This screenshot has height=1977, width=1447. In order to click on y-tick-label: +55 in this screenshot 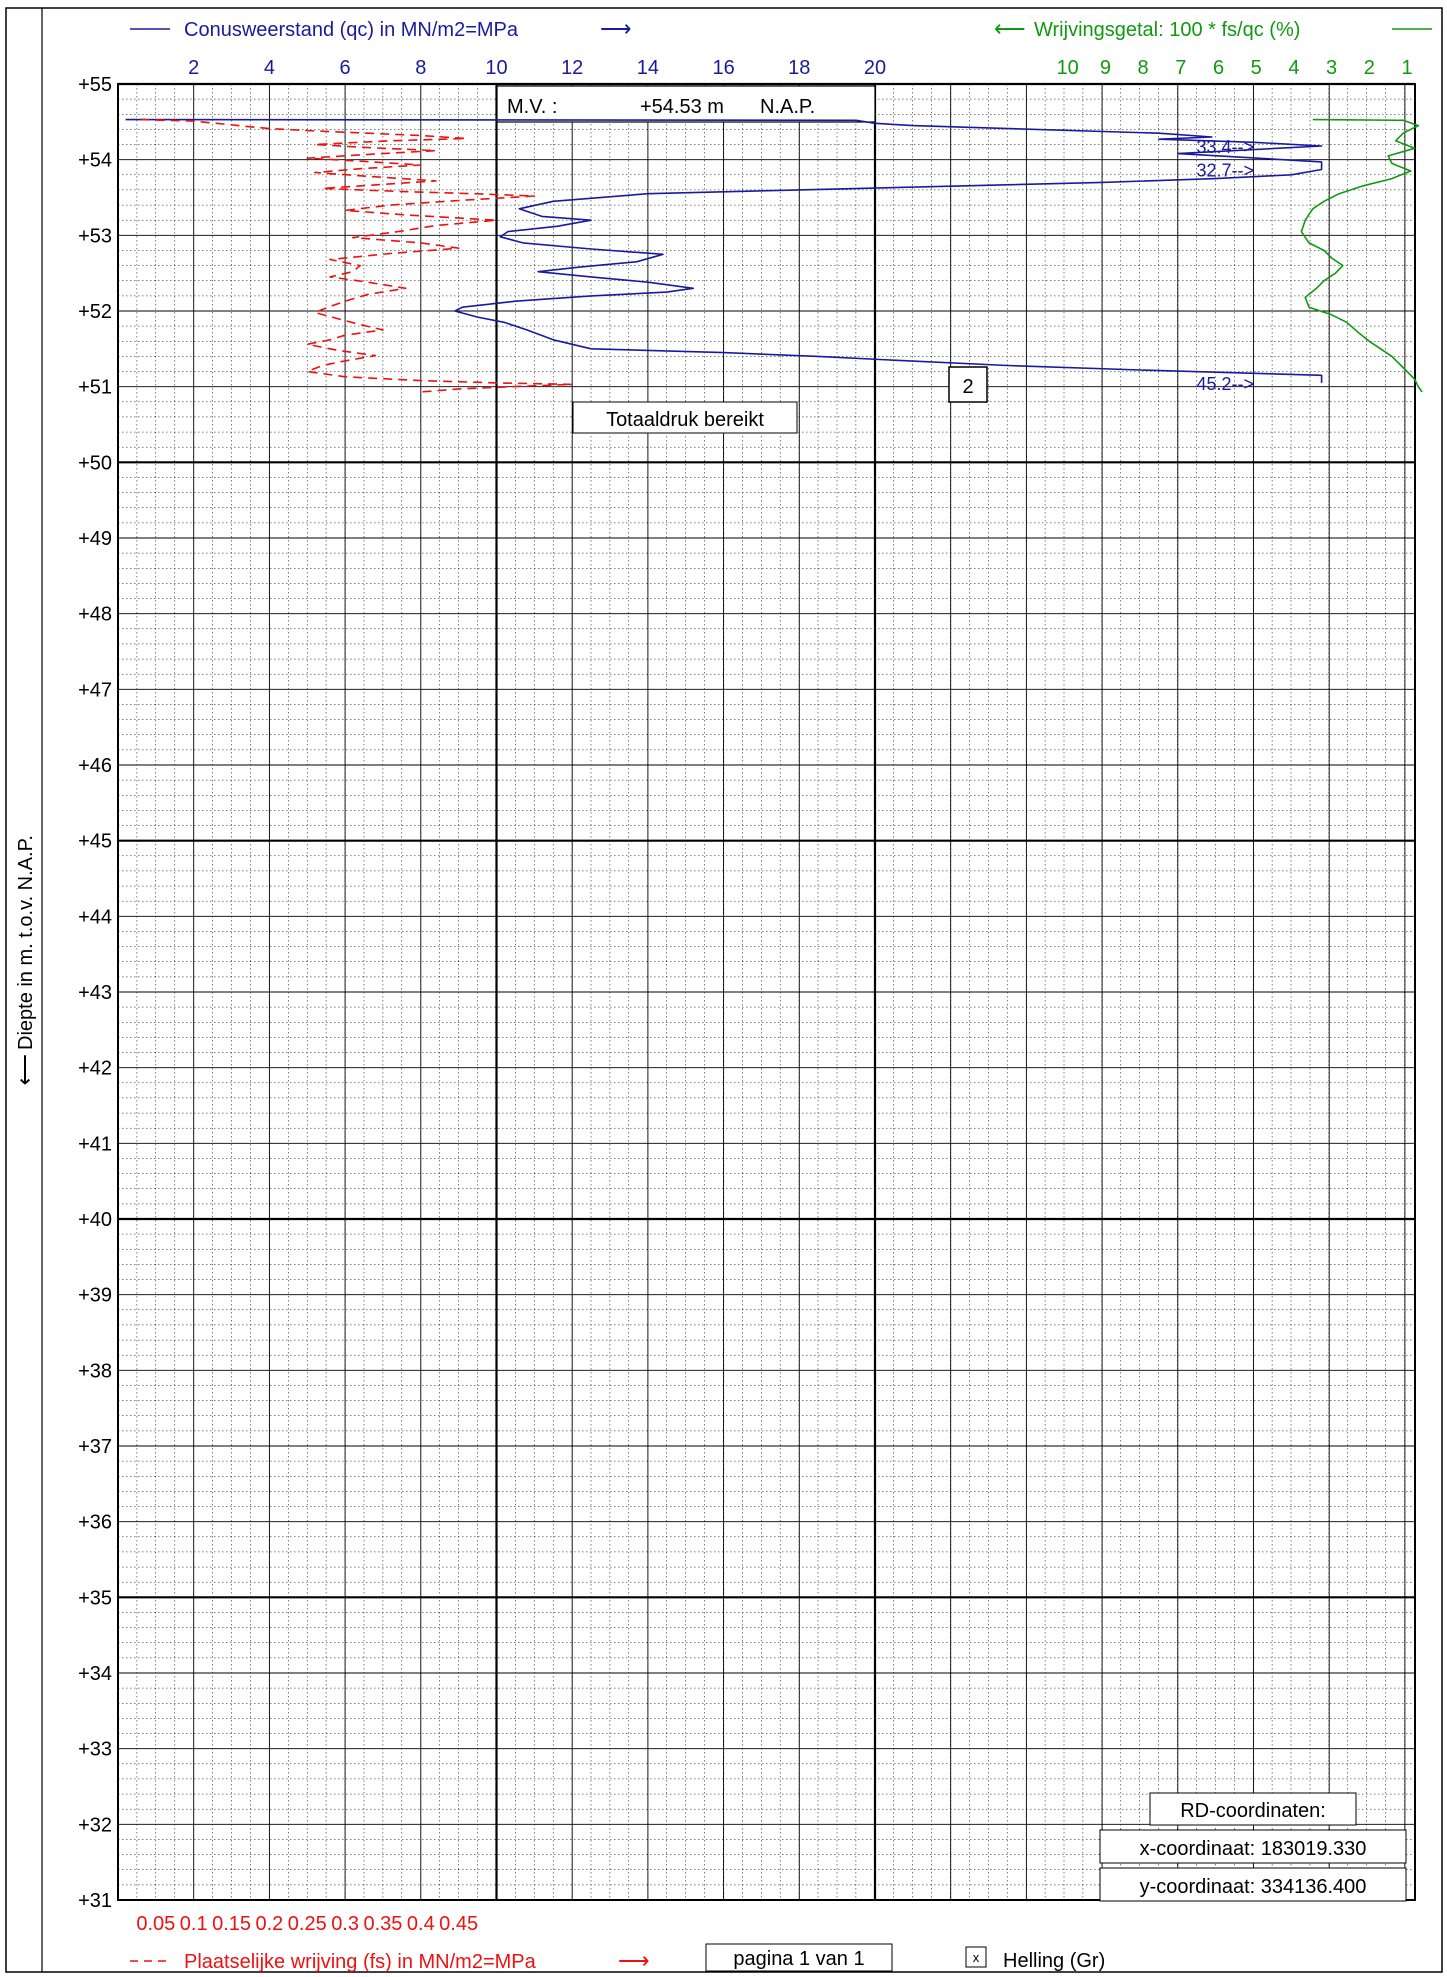, I will do `click(95, 85)`.